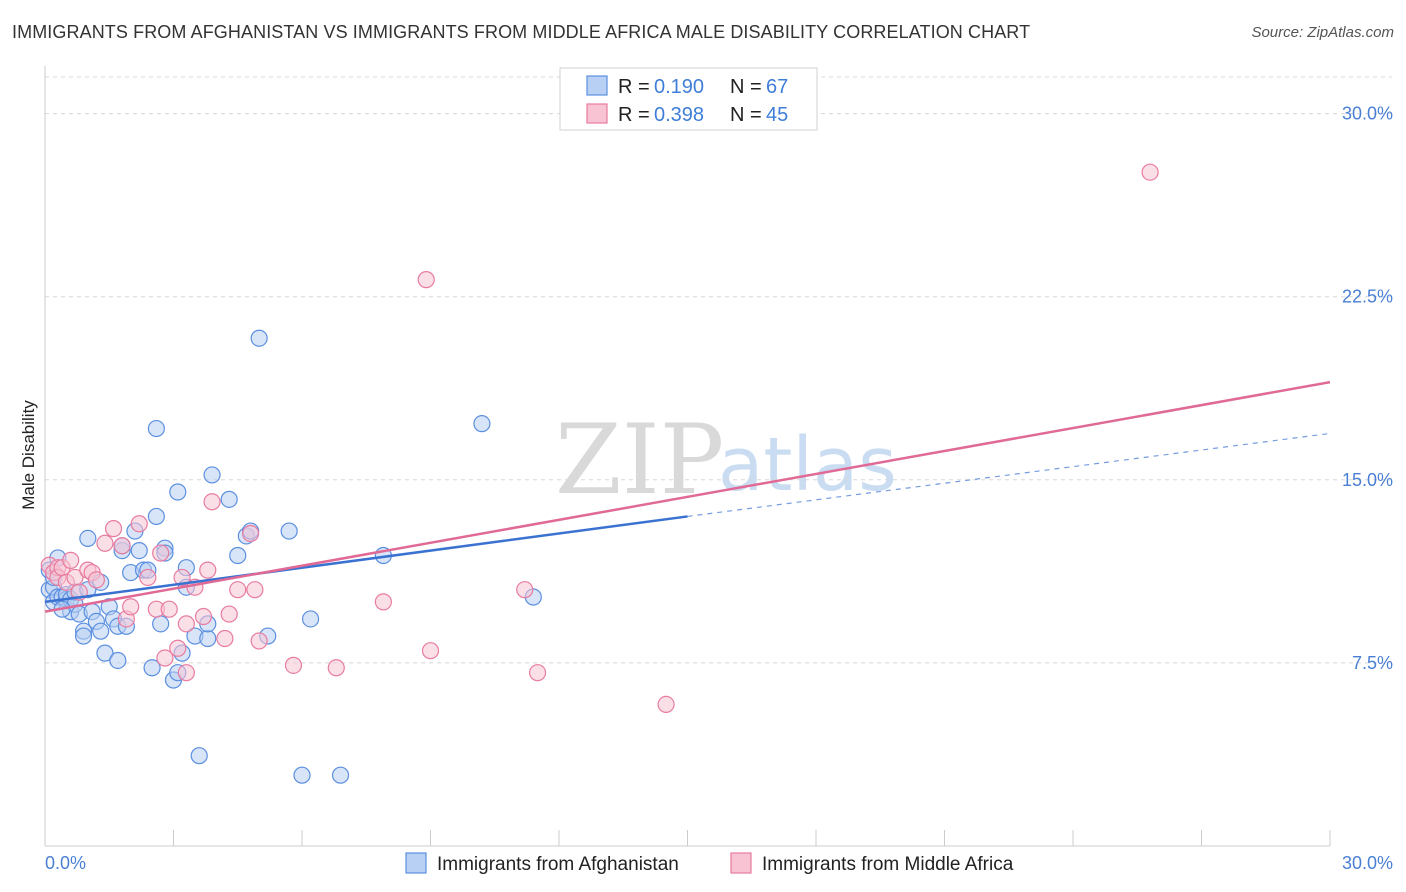 Image resolution: width=1406 pixels, height=892 pixels. I want to click on stats-legend: R = 0.190 N = 67 R = 0.398 N = 45, so click(688, 99).